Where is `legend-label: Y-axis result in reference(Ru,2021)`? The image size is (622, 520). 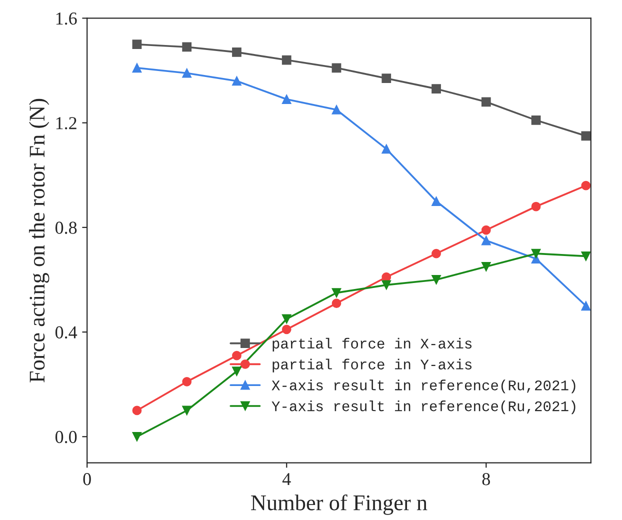 legend-label: Y-axis result in reference(Ru,2021) is located at coordinates (424, 407).